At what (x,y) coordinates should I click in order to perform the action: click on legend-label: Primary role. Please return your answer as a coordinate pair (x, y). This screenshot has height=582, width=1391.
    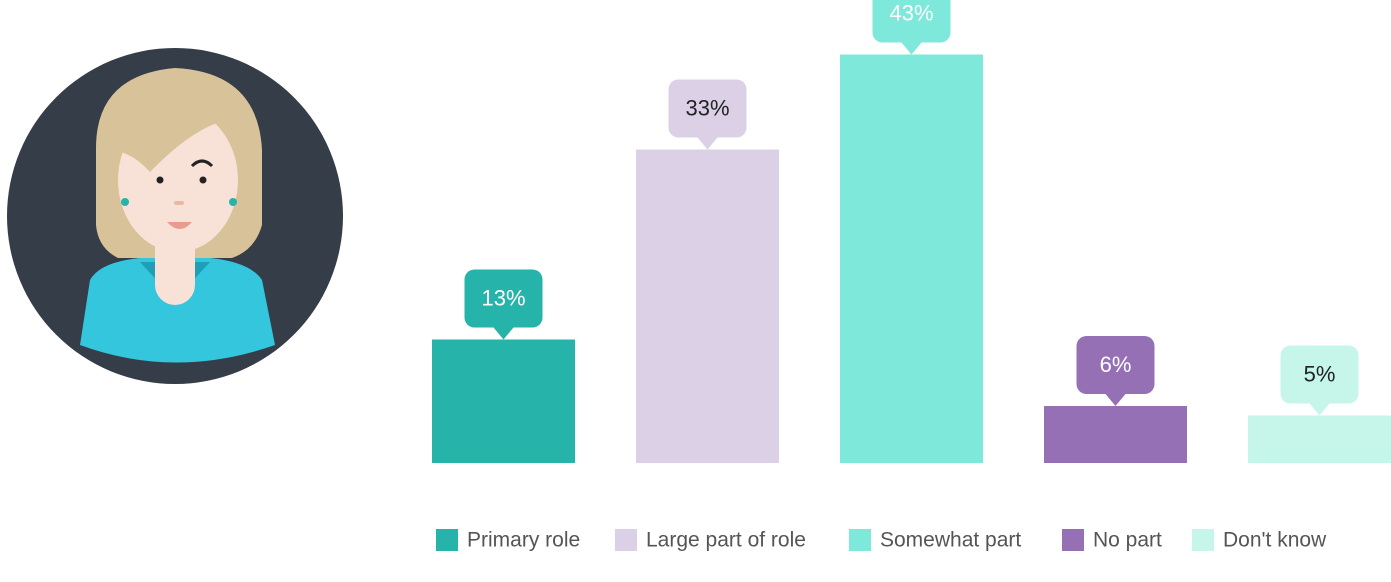
    Looking at the image, I should click on (523, 540).